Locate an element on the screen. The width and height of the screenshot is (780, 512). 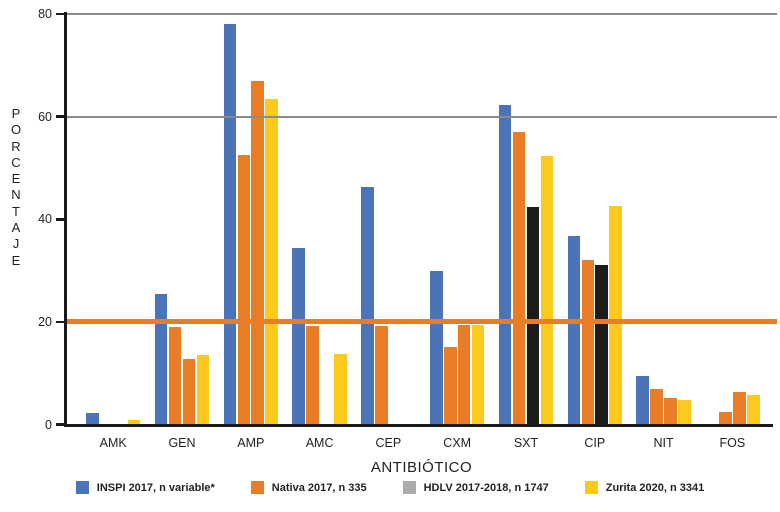
x-category-label: AMK is located at coordinates (113, 443).